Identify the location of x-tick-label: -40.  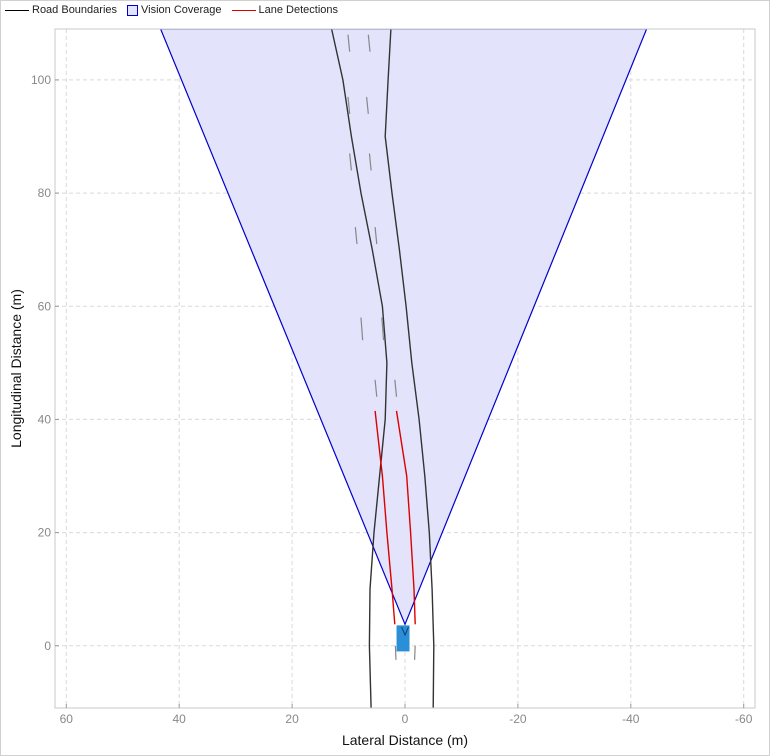
(631, 719).